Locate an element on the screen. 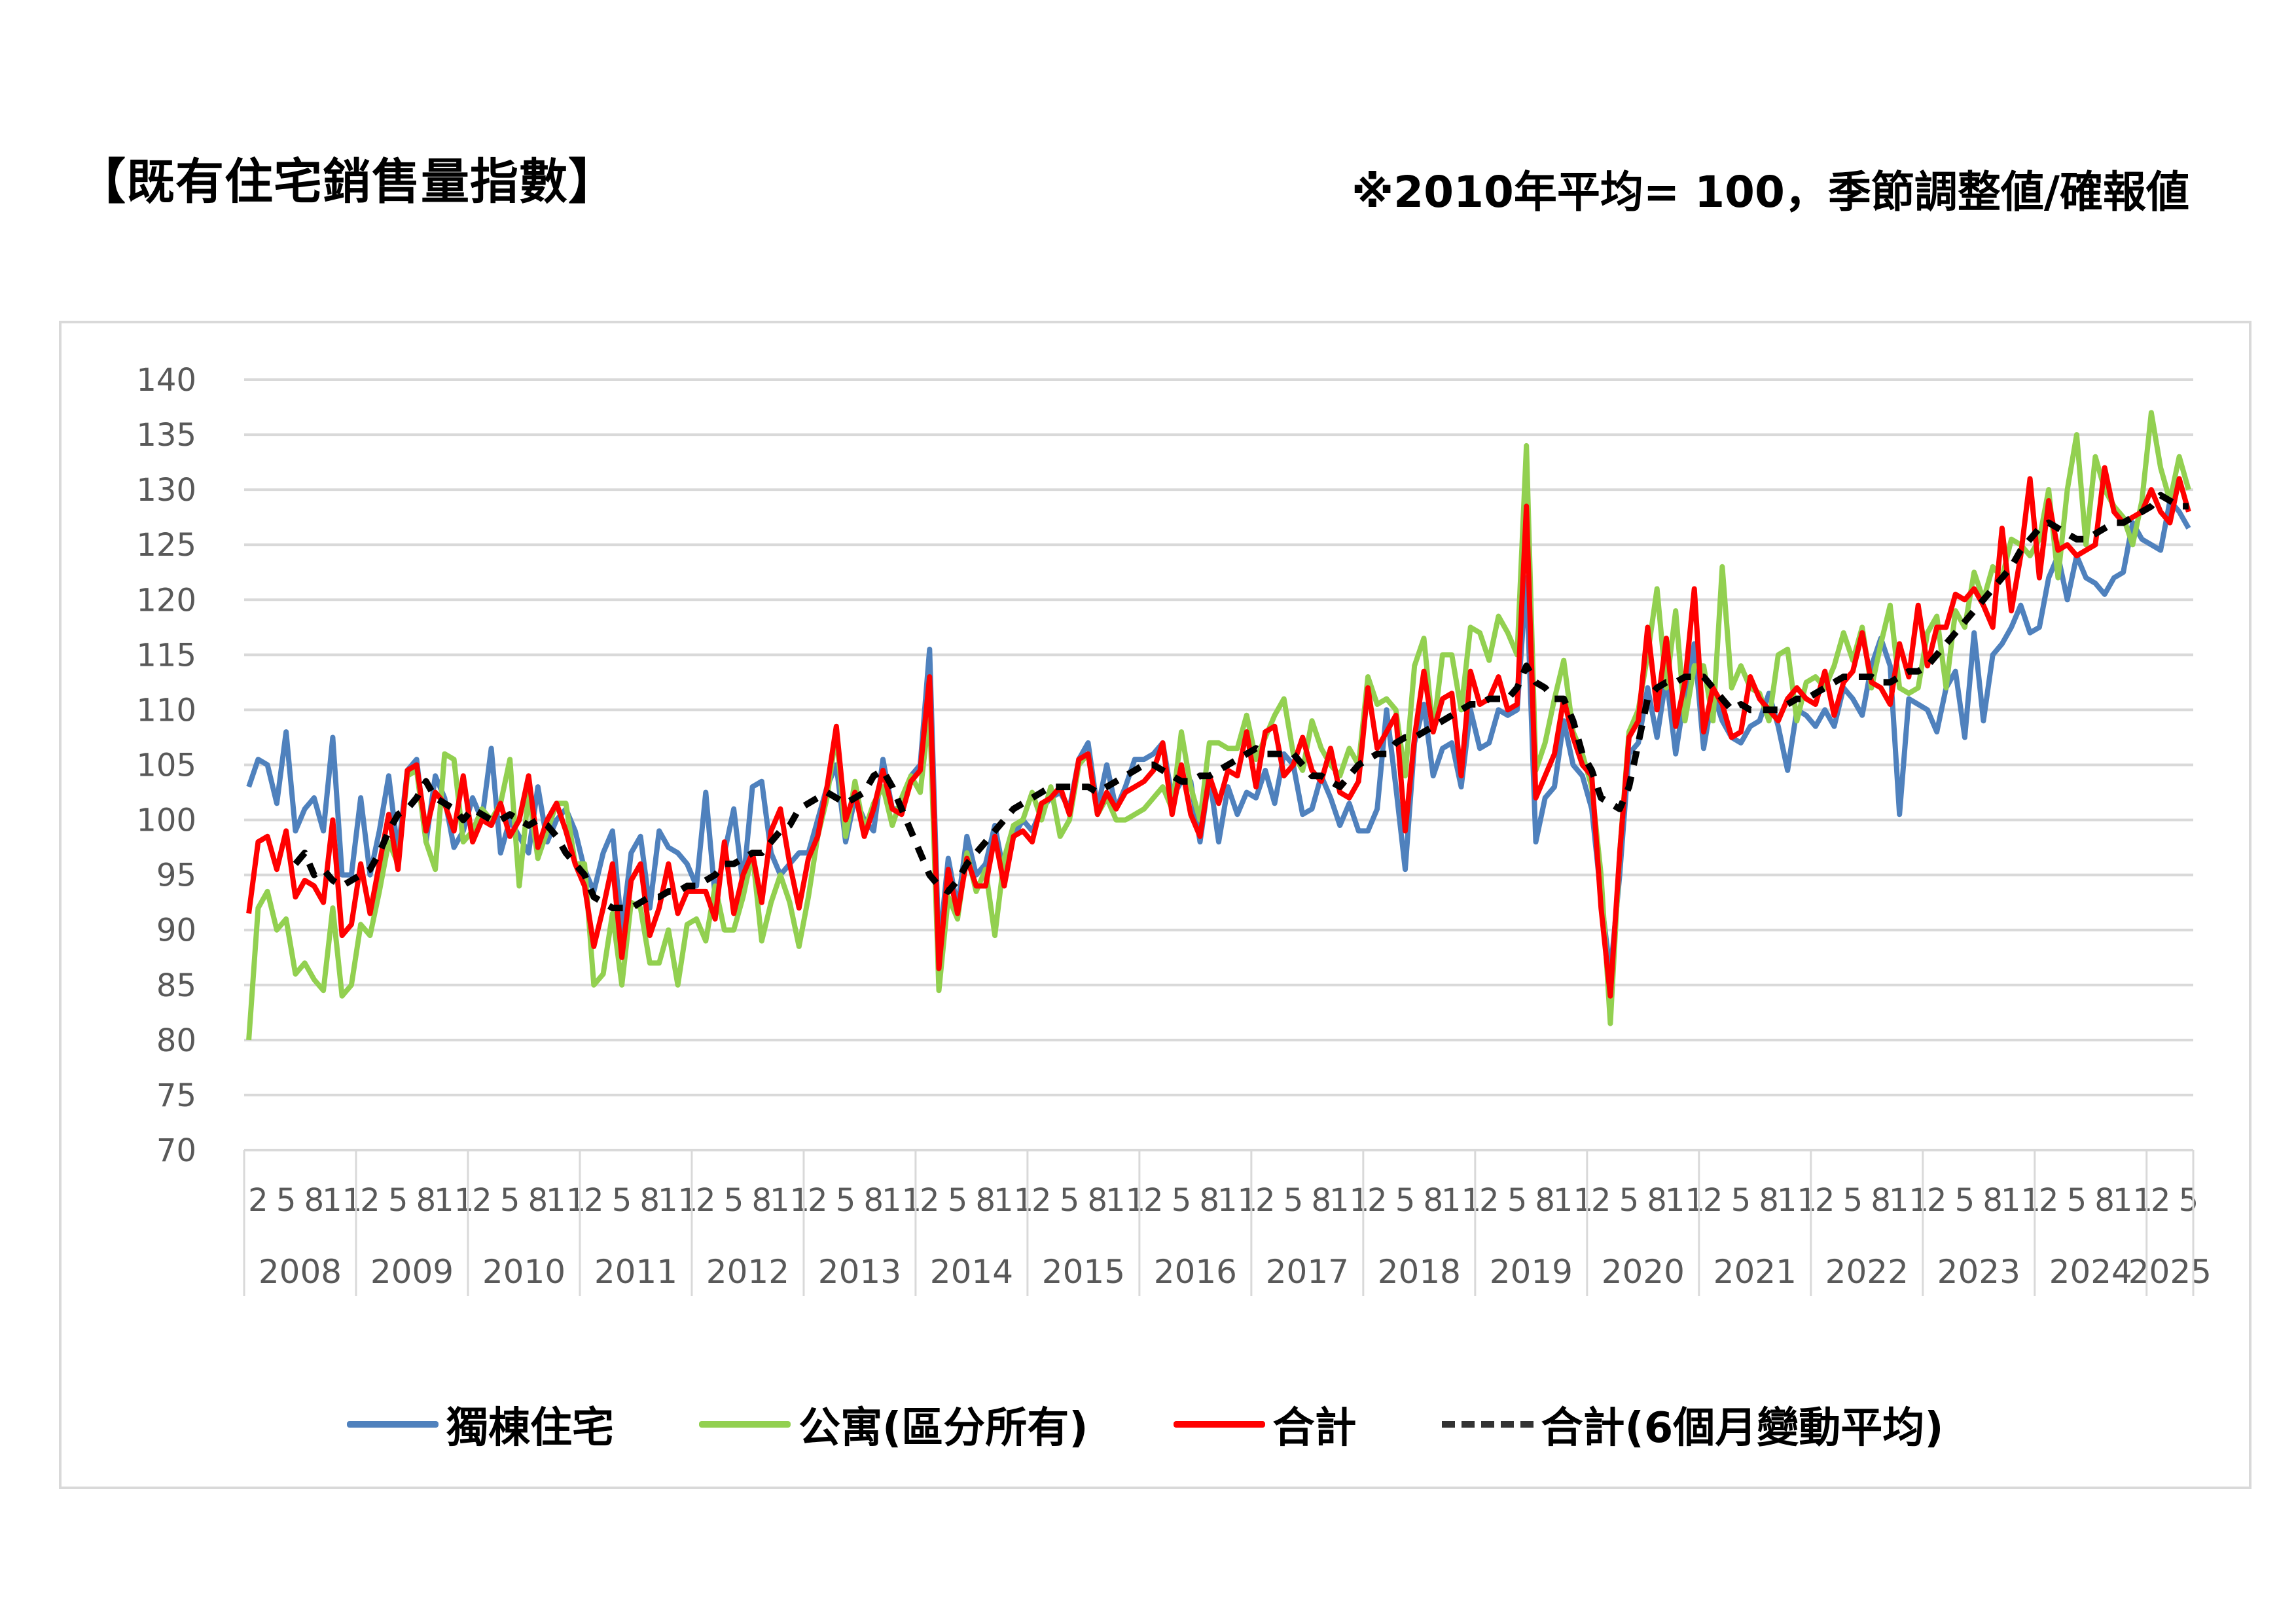 The image size is (2296, 1624). year-tick-label: 2011 is located at coordinates (635, 1272).